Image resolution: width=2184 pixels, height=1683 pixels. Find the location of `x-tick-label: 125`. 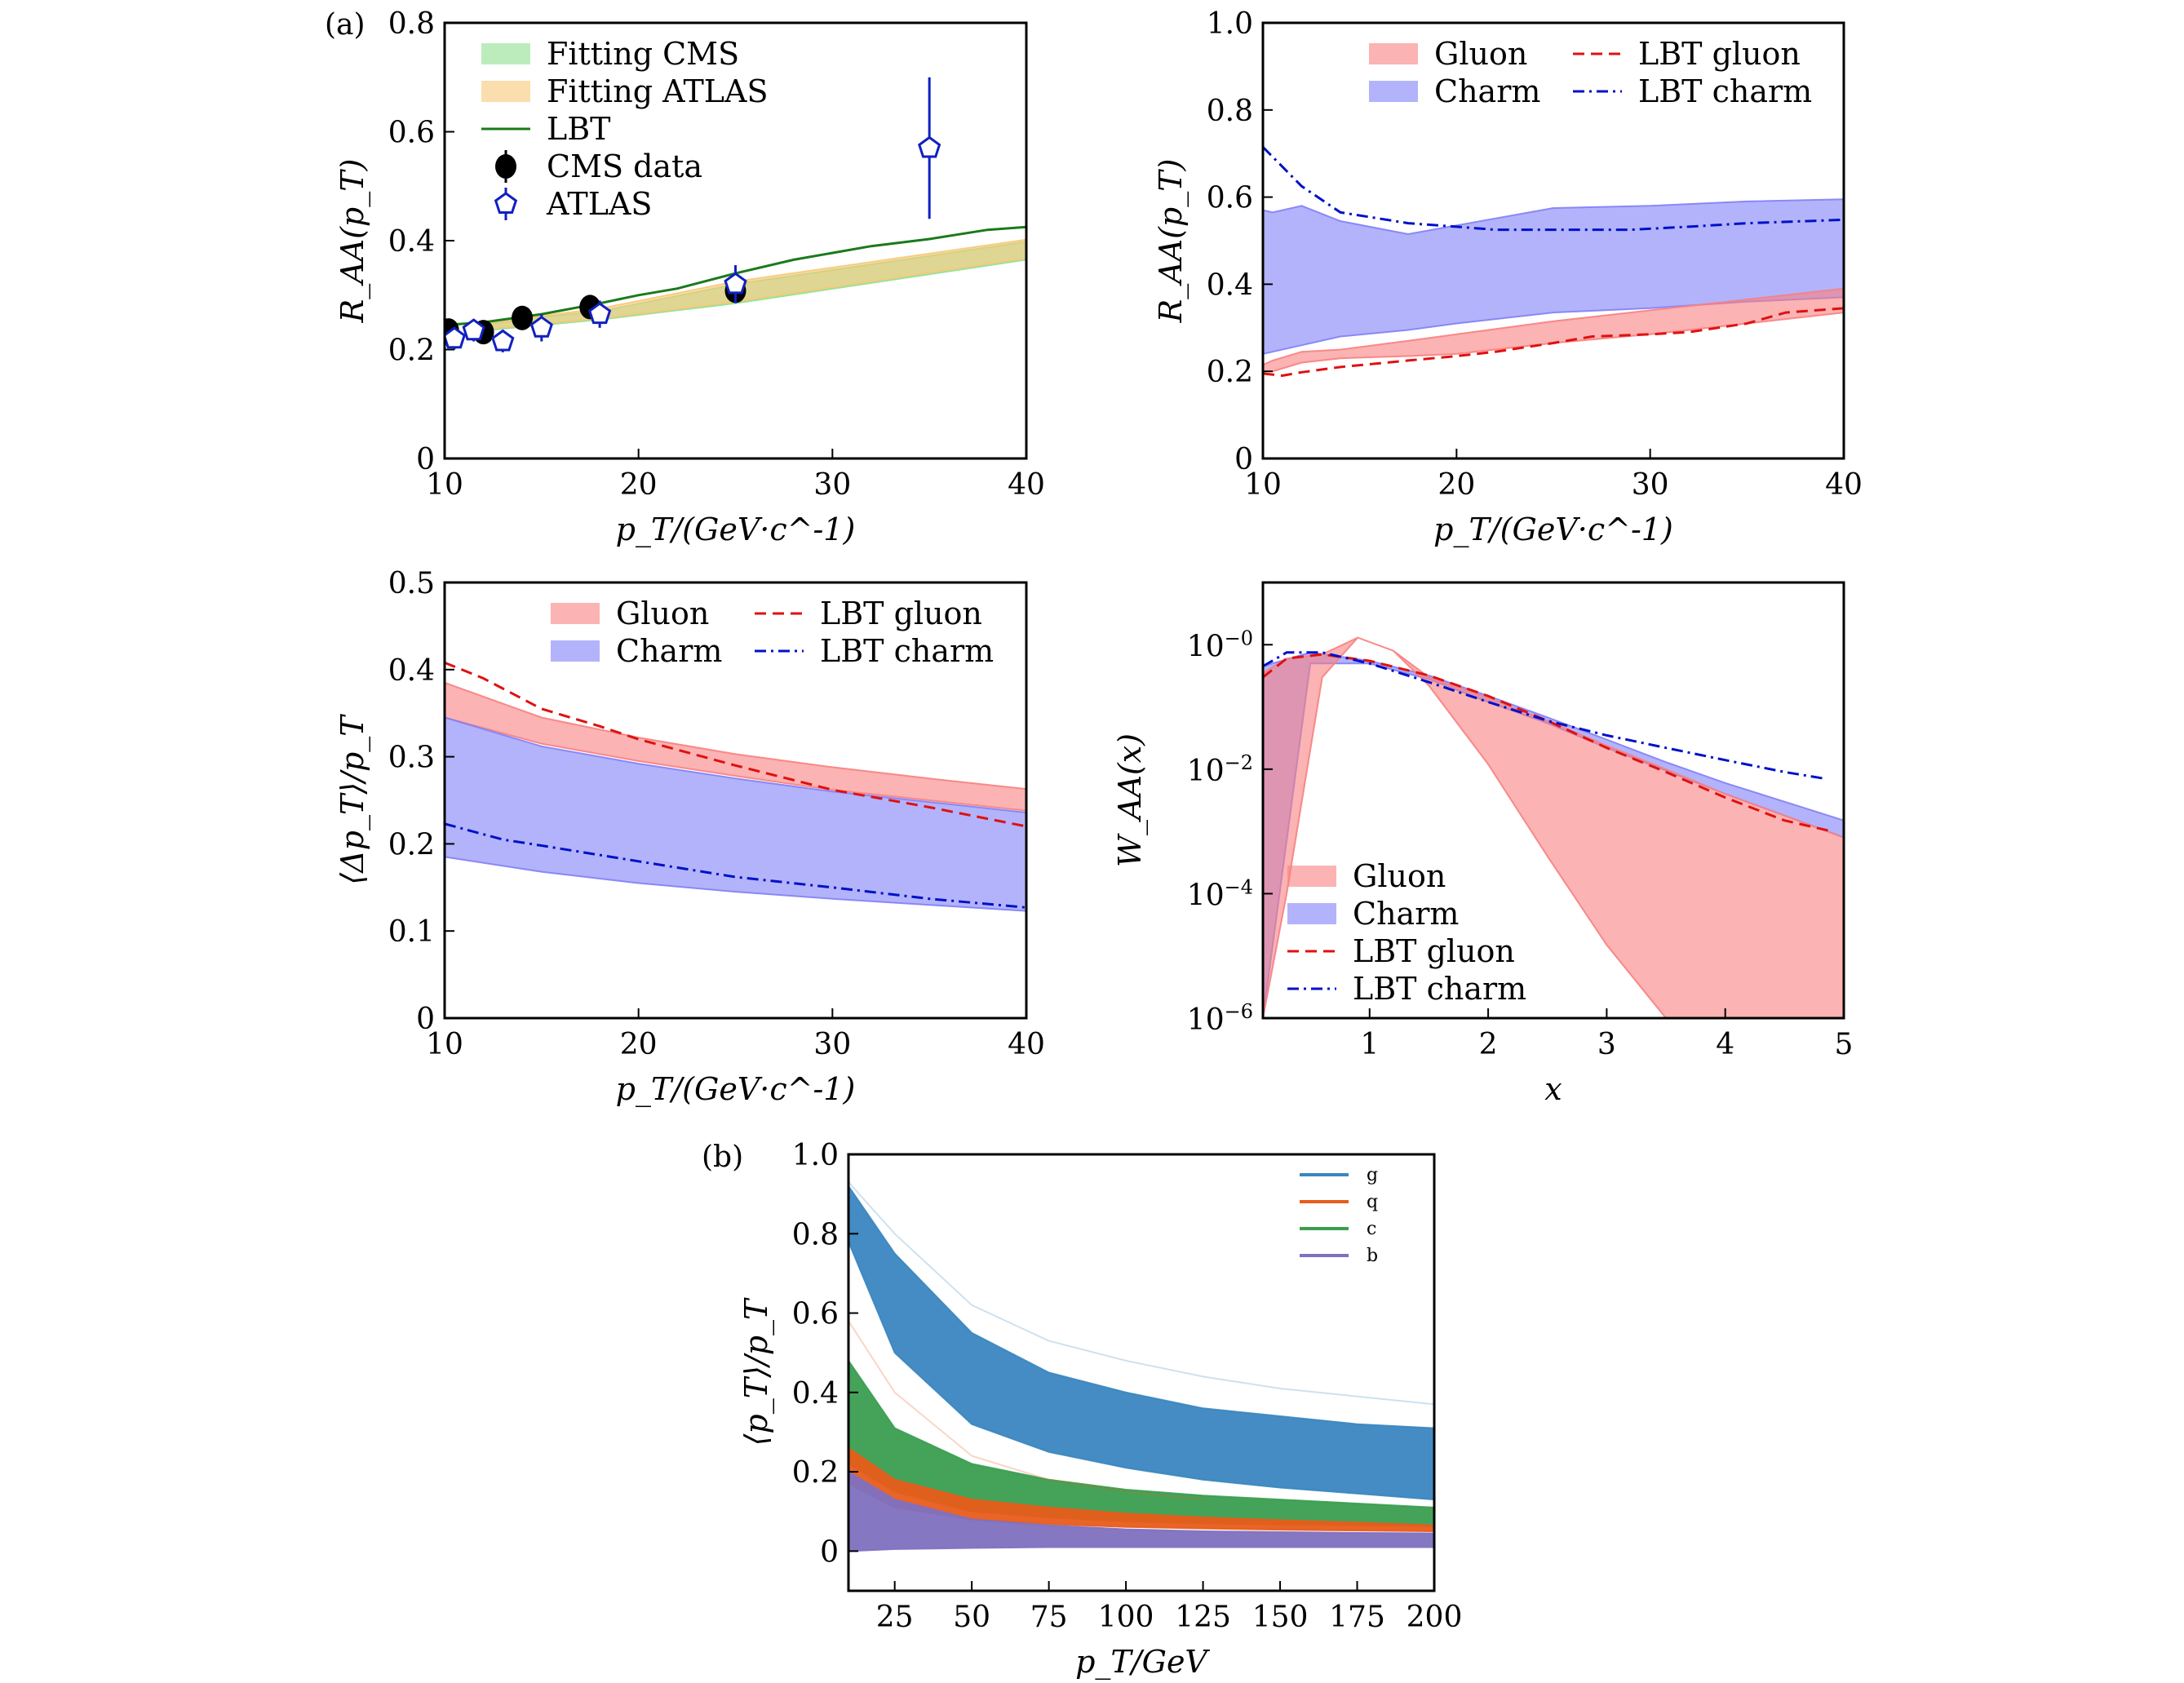

x-tick-label: 125 is located at coordinates (1203, 1617).